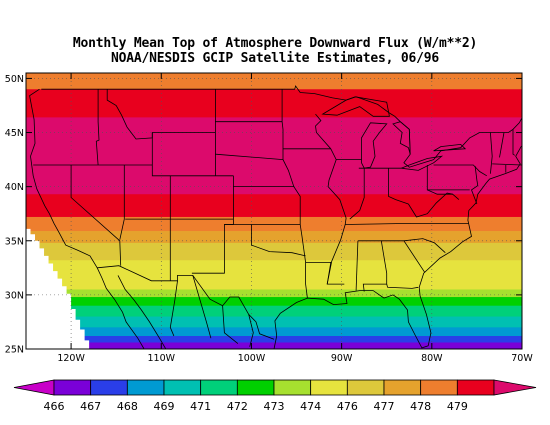 The image size is (550, 425). I want to click on lon-tick-label: 90W, so click(342, 358).